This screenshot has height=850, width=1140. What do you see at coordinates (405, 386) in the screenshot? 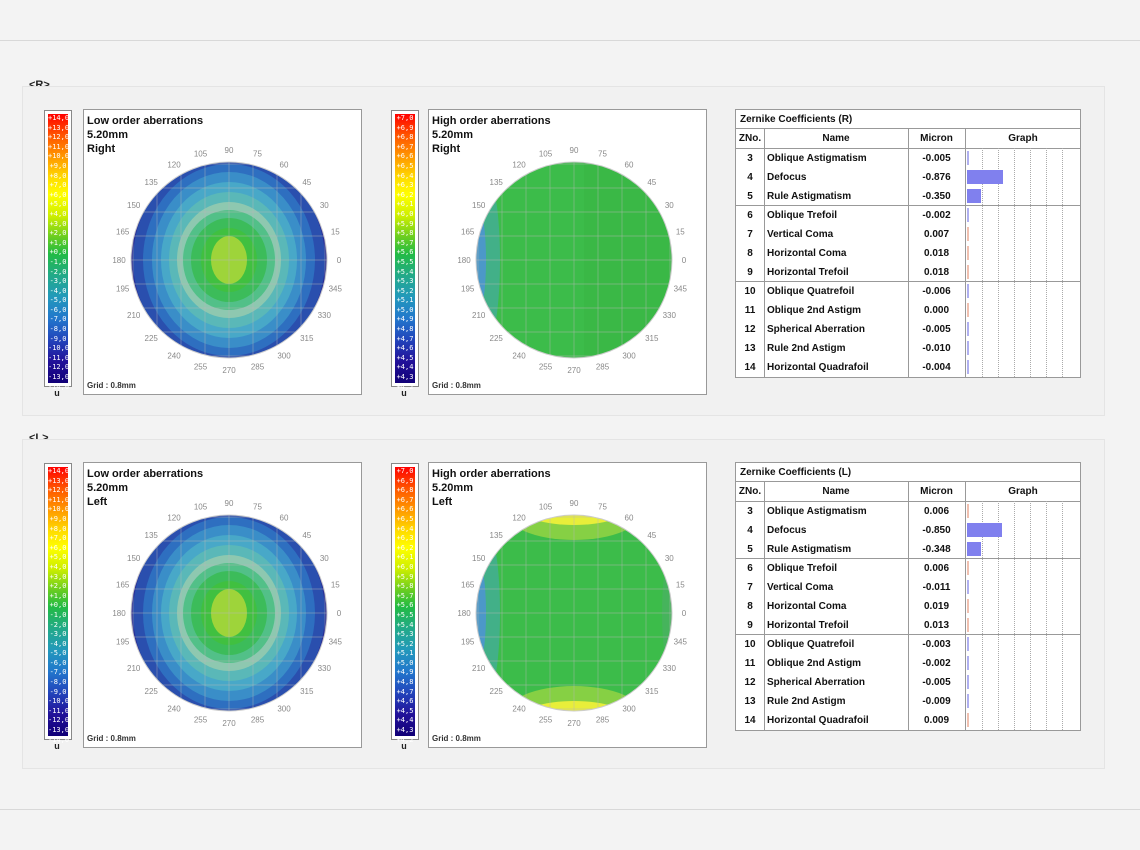
I see `scale-label: +4,2` at bounding box center [405, 386].